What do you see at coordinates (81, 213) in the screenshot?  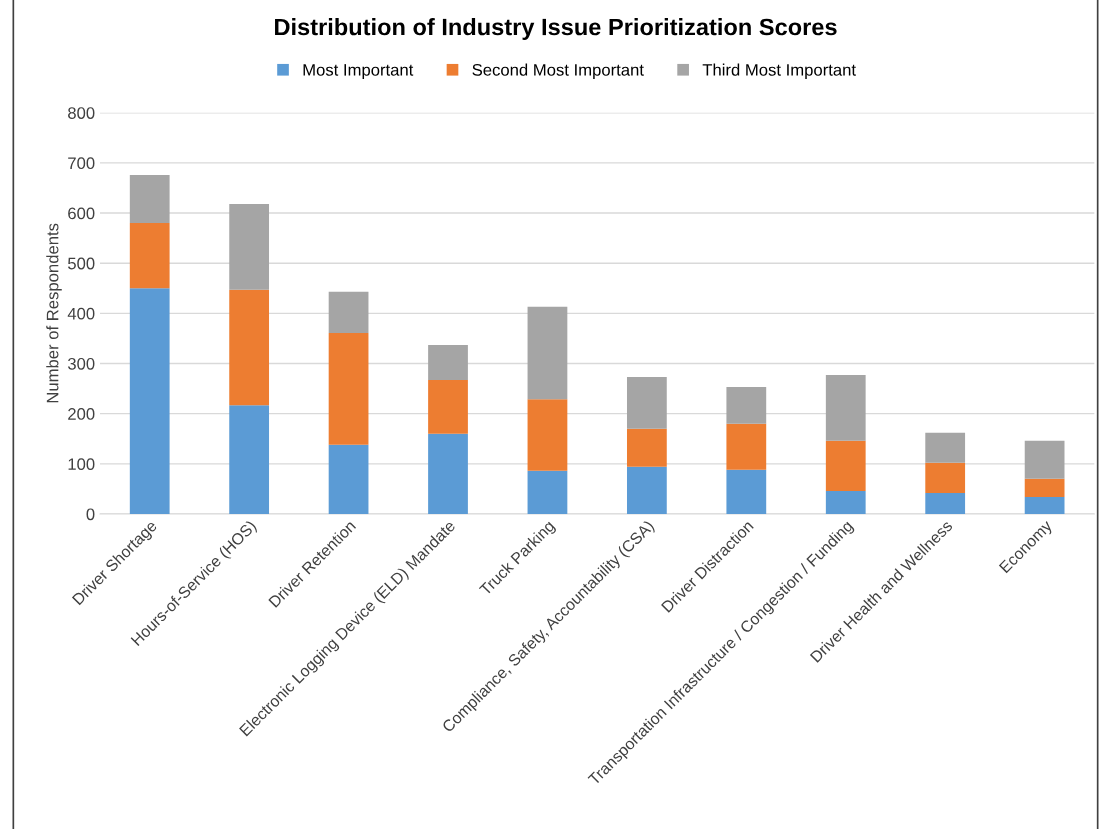 I see `y-tick-label: 600` at bounding box center [81, 213].